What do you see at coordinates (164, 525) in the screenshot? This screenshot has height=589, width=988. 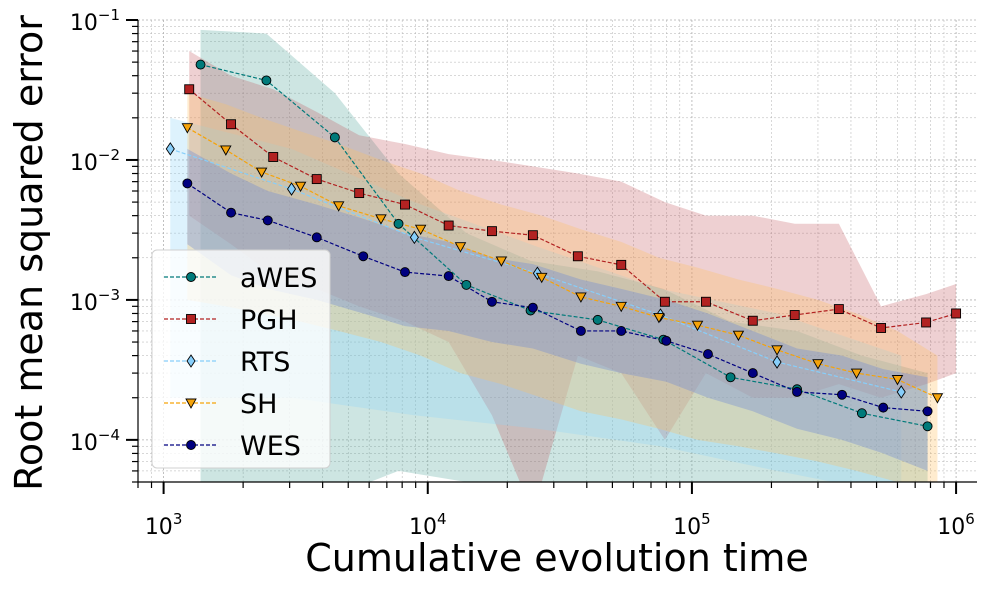 I see `x-tick-label: 10³` at bounding box center [164, 525].